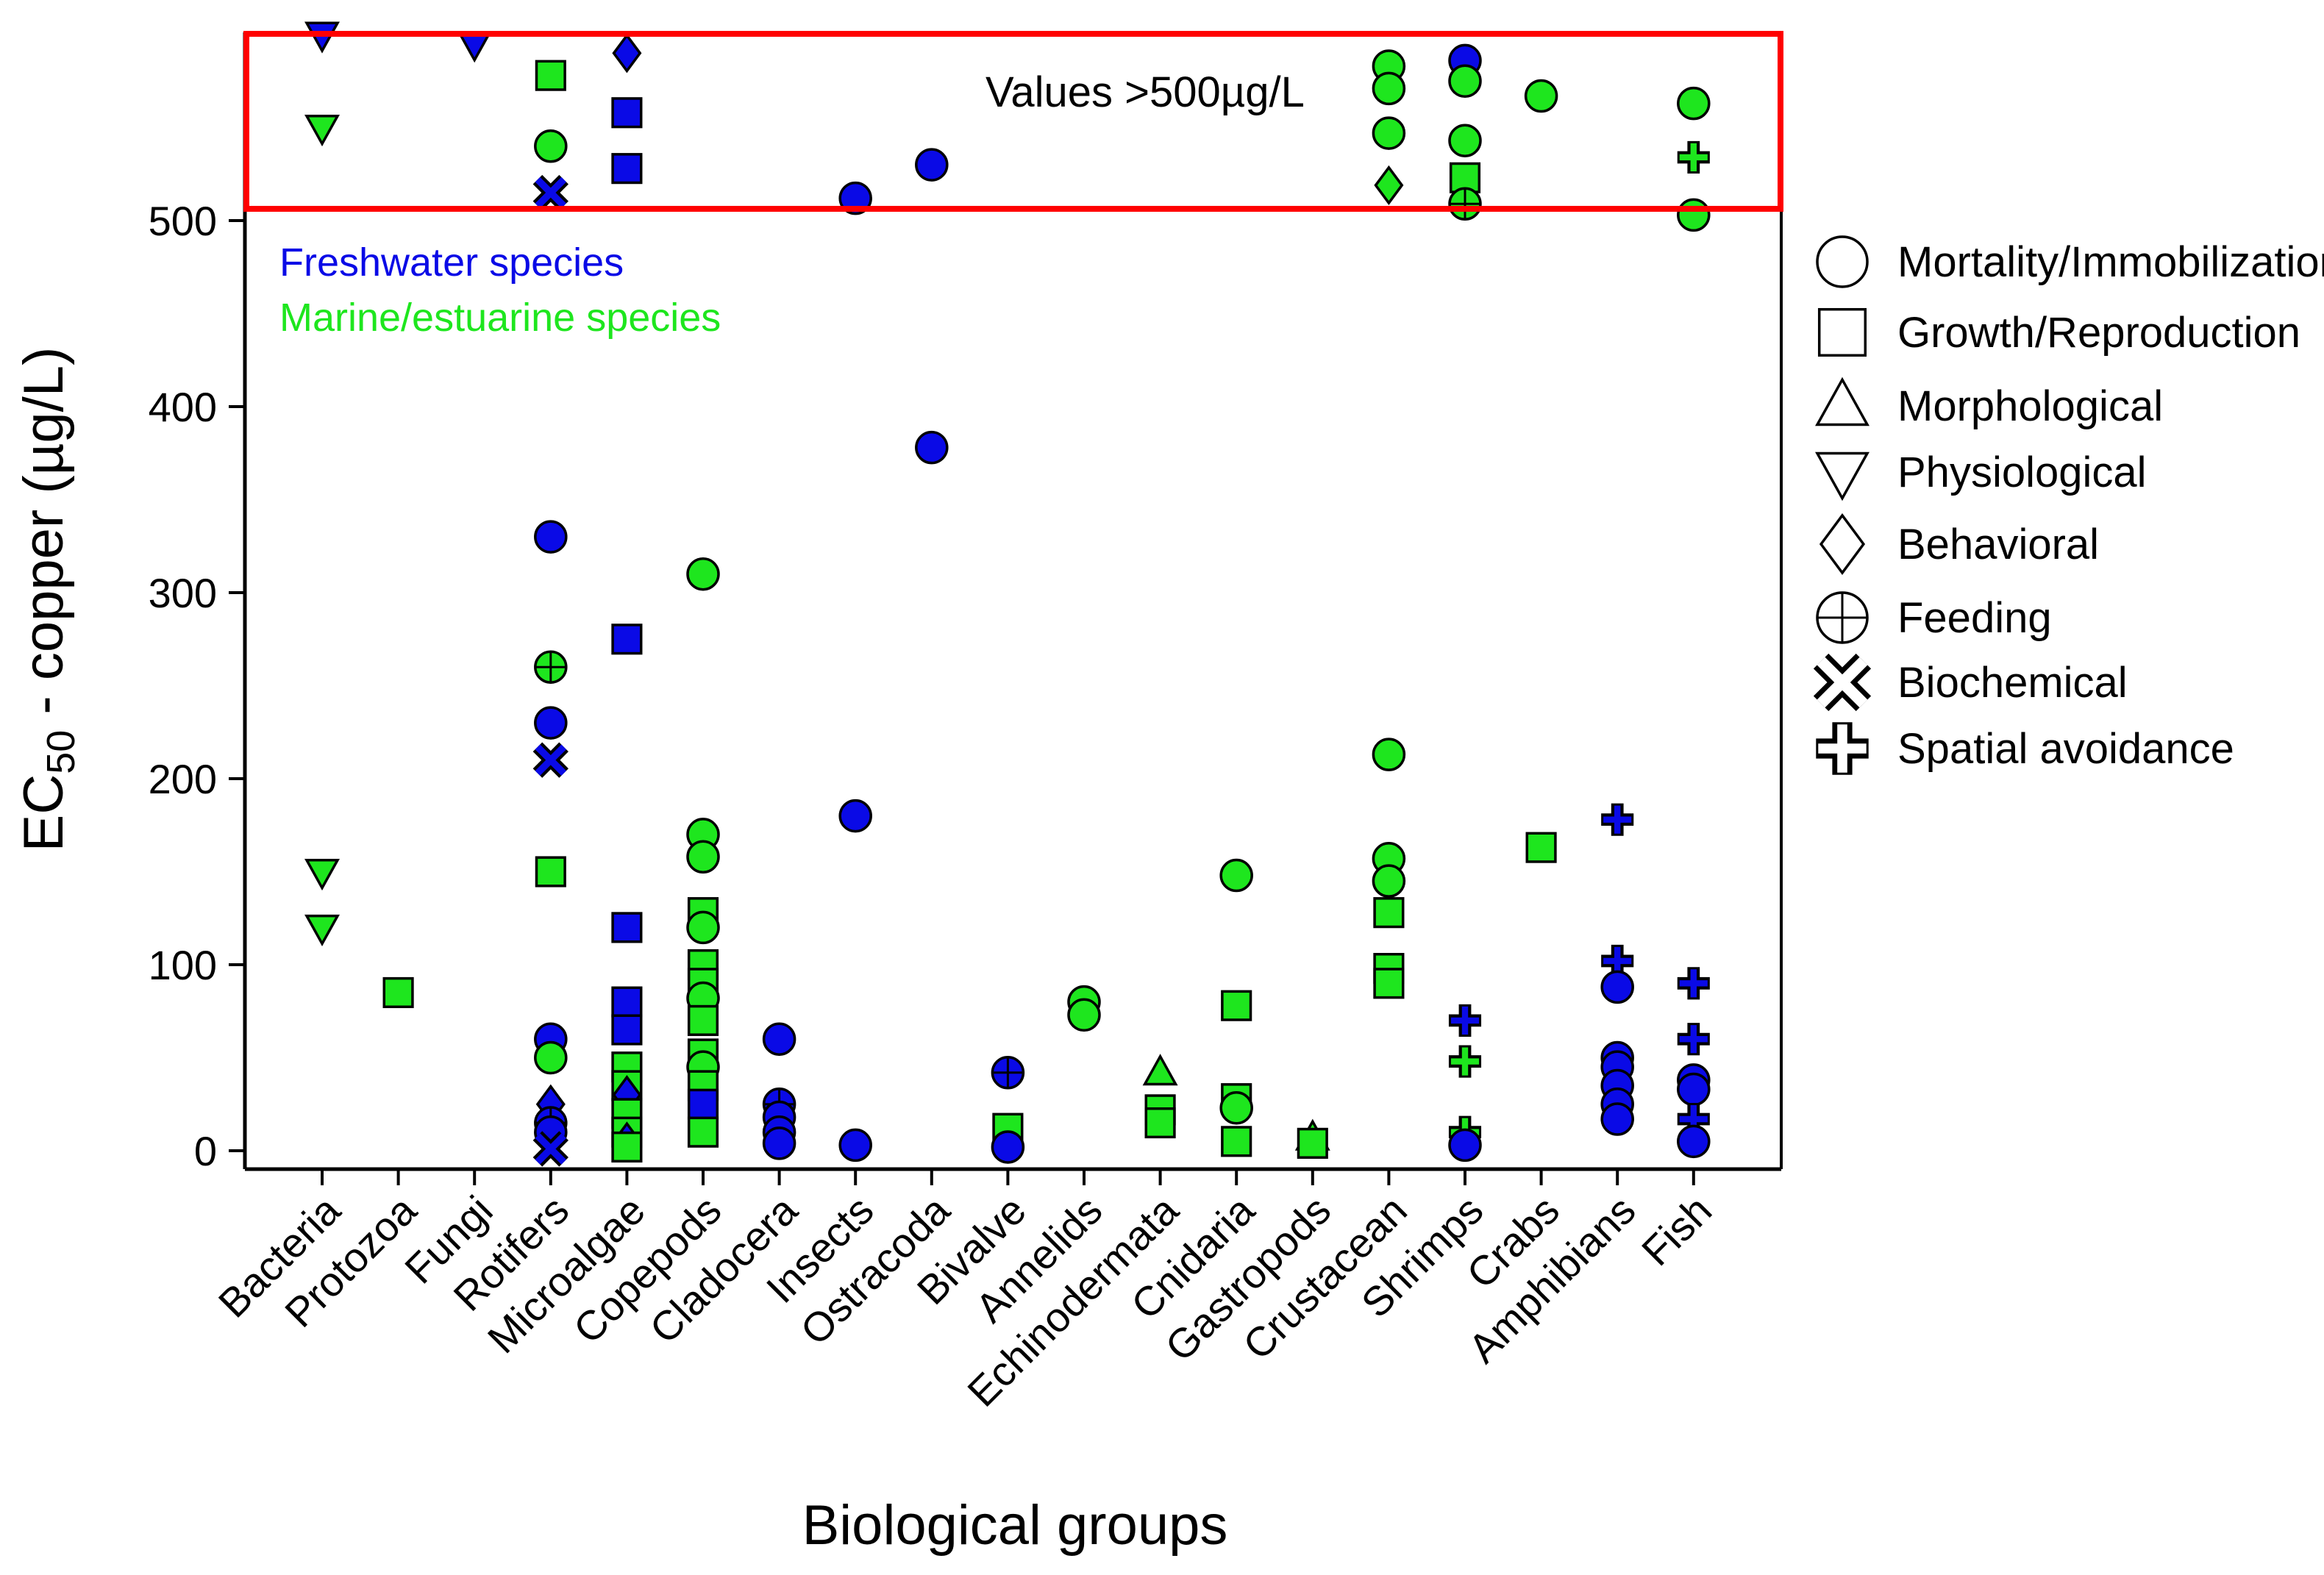  I want to click on point-cnidaria-square-shape, so click(1236, 1142).